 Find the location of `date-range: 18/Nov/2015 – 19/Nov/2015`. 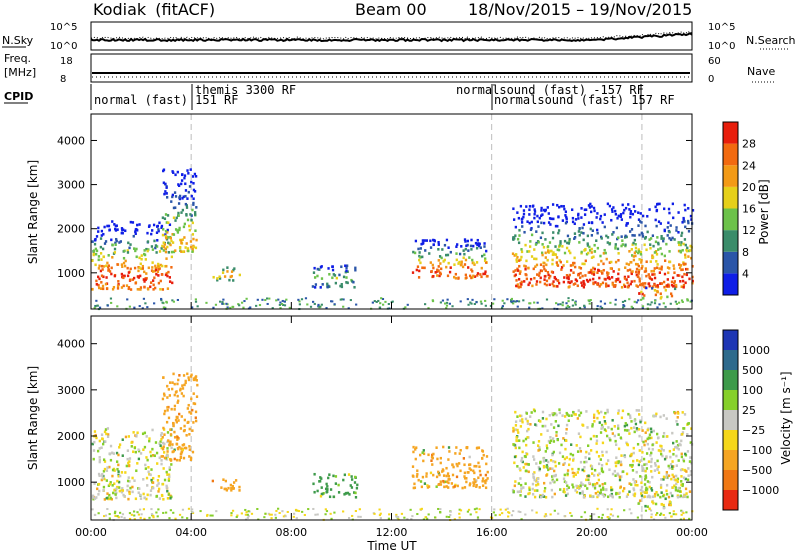

date-range: 18/Nov/2015 – 19/Nov/2015 is located at coordinates (580, 9).